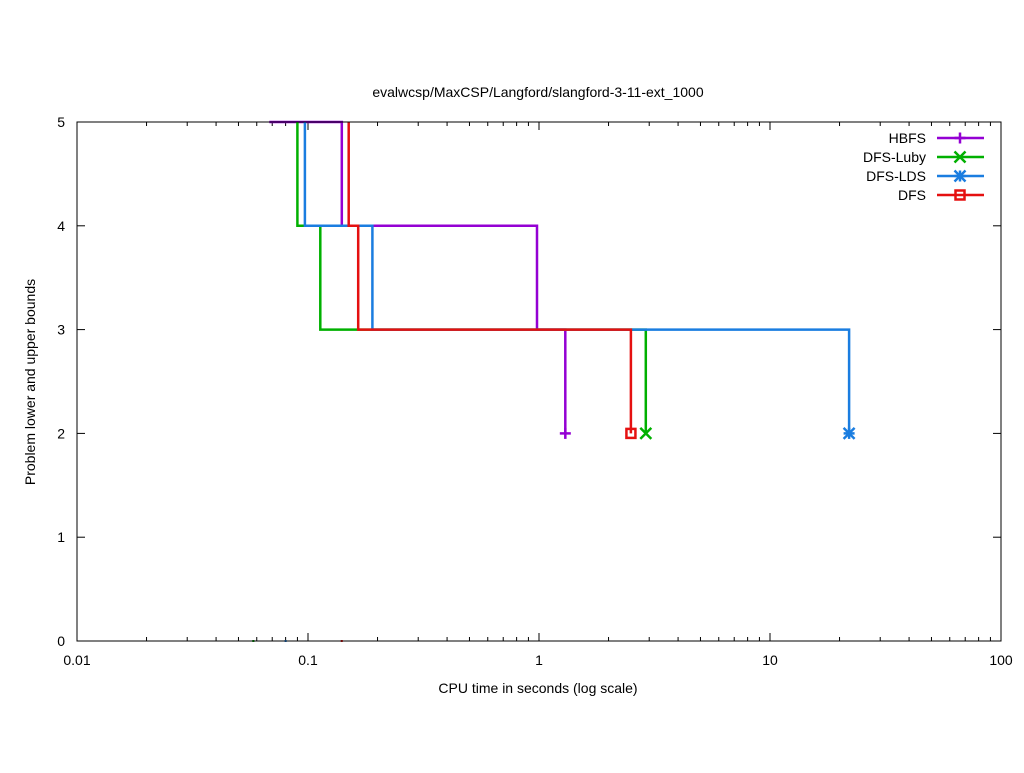  Describe the element at coordinates (1001, 660) in the screenshot. I see `x-tick-label: 100` at that location.